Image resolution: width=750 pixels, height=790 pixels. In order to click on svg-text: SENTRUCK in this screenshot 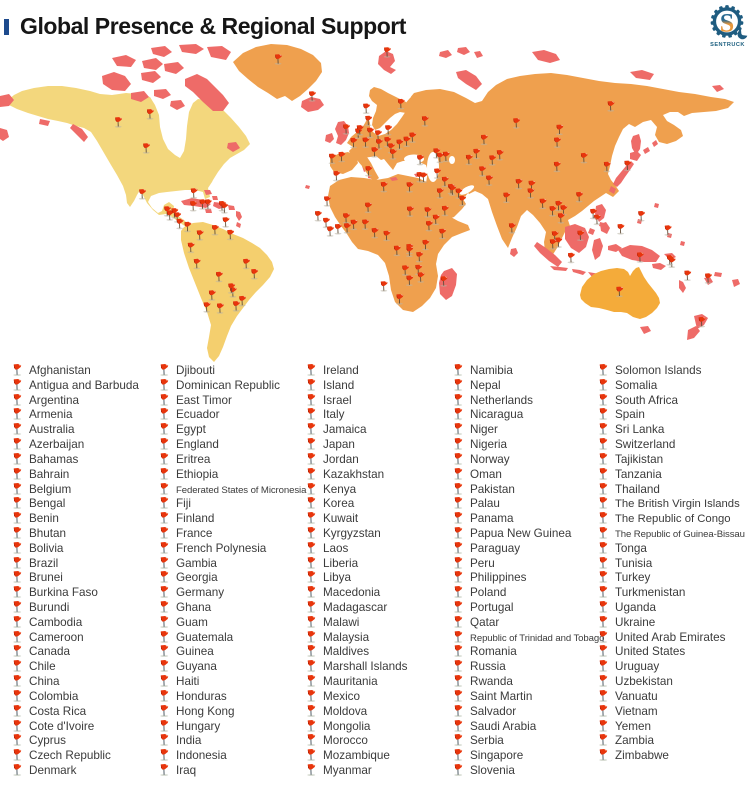, I will do `click(727, 45)`.